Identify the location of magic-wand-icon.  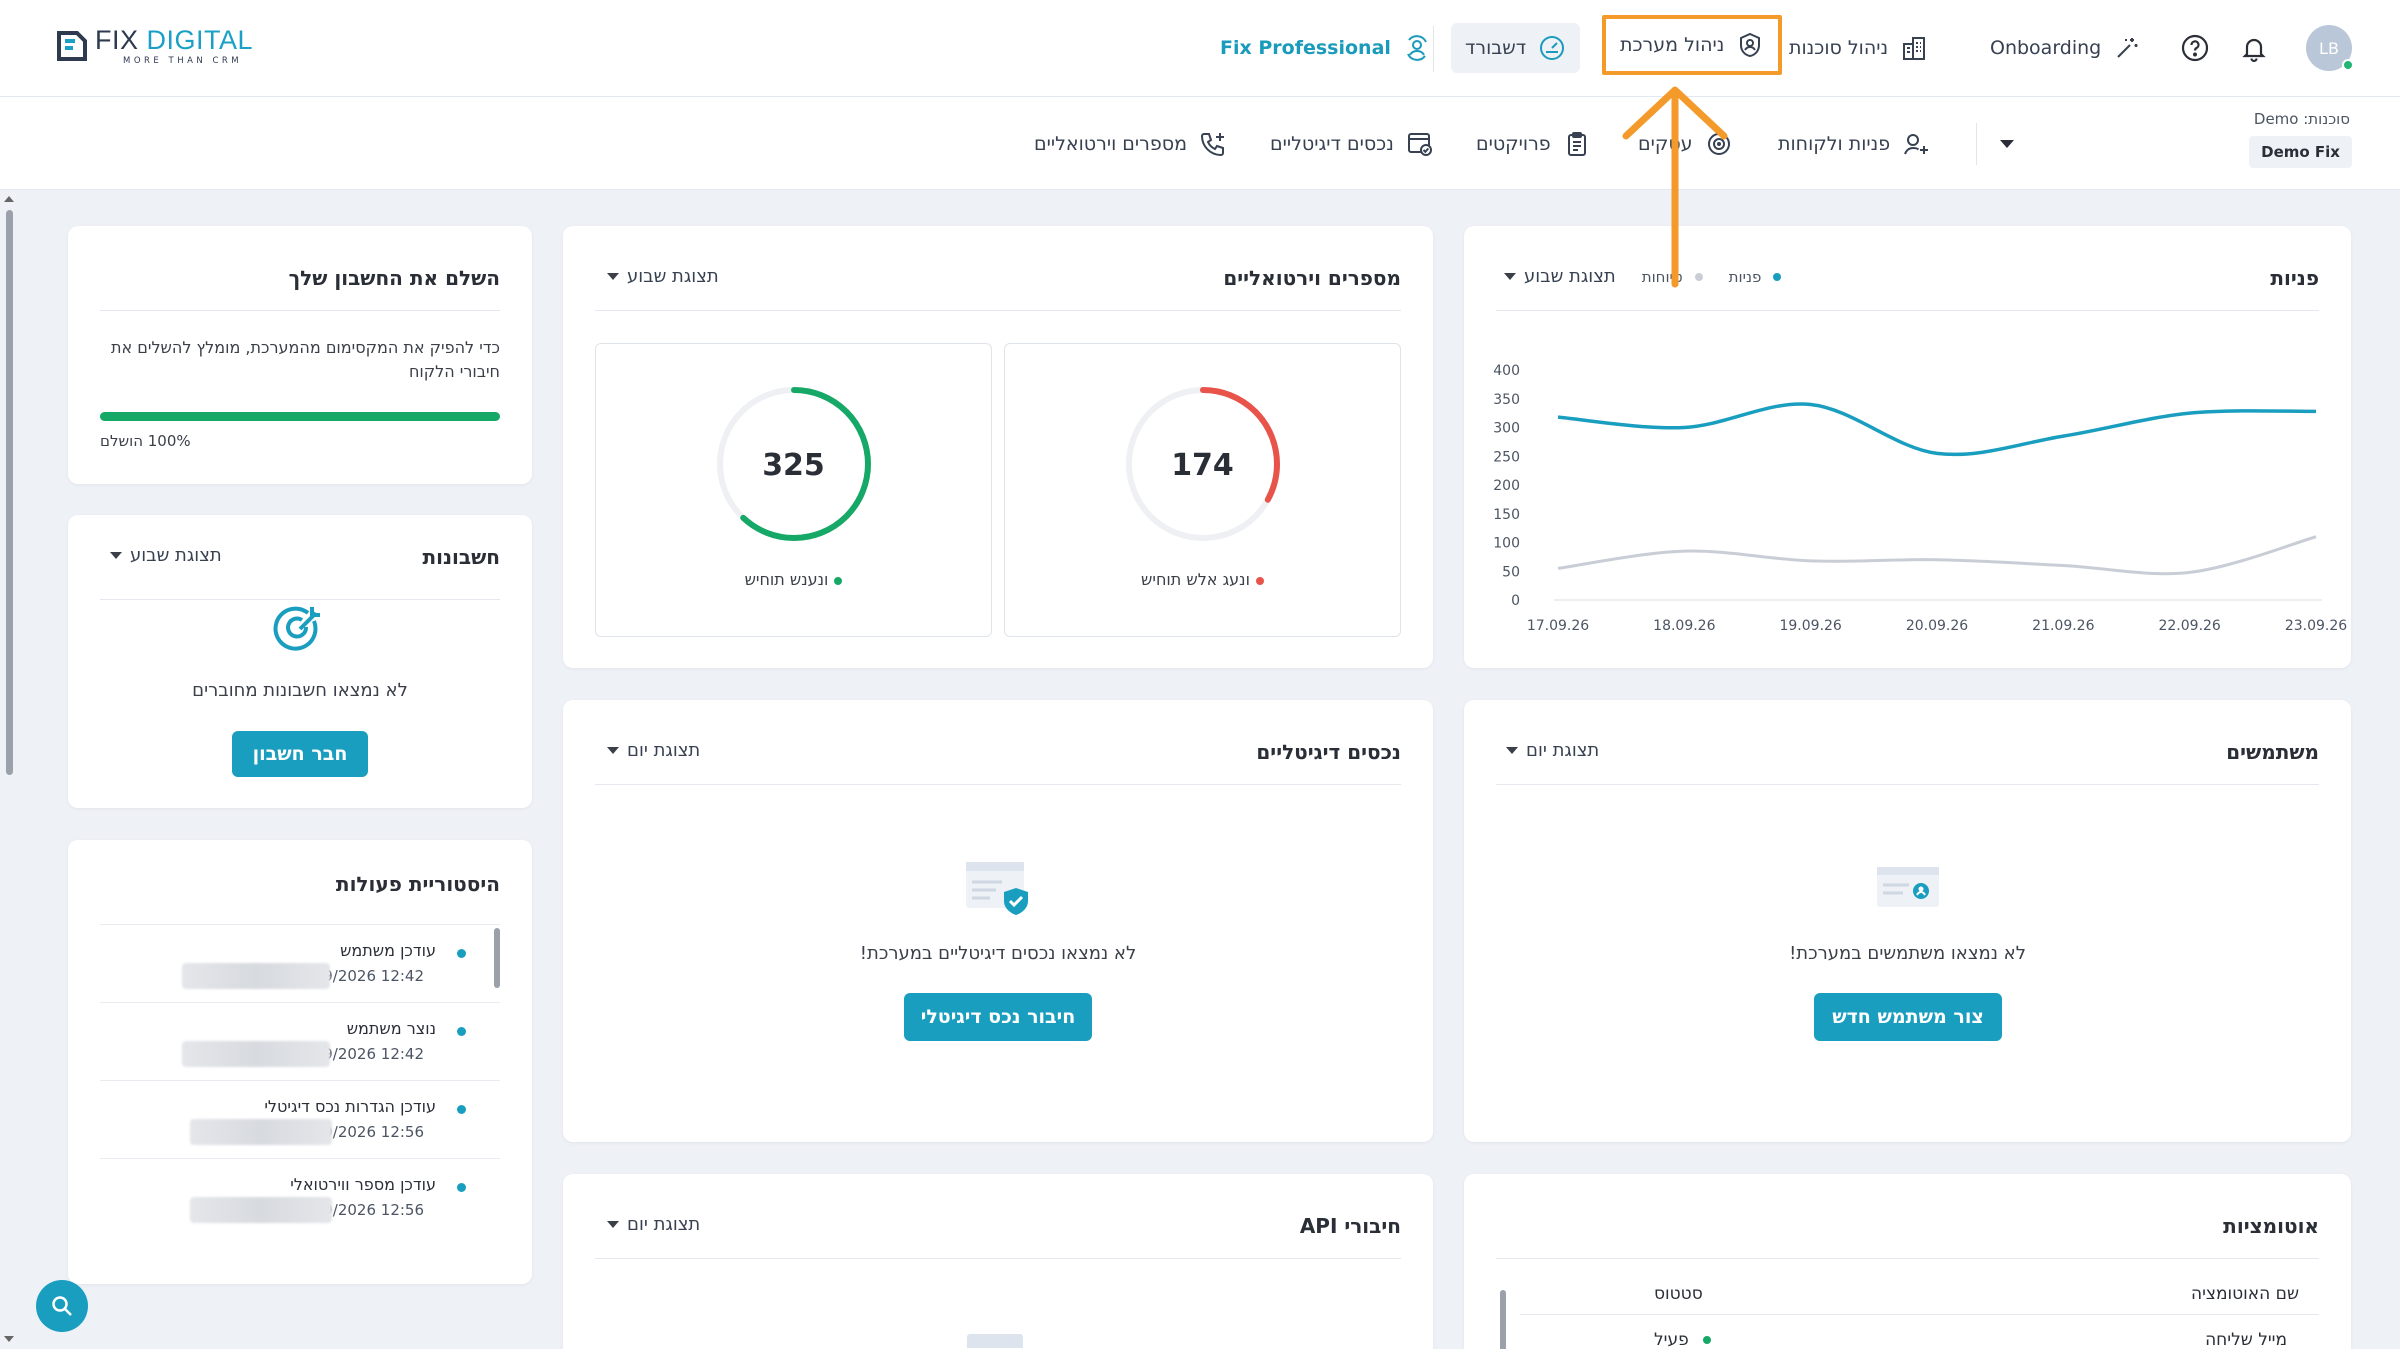
(2127, 48).